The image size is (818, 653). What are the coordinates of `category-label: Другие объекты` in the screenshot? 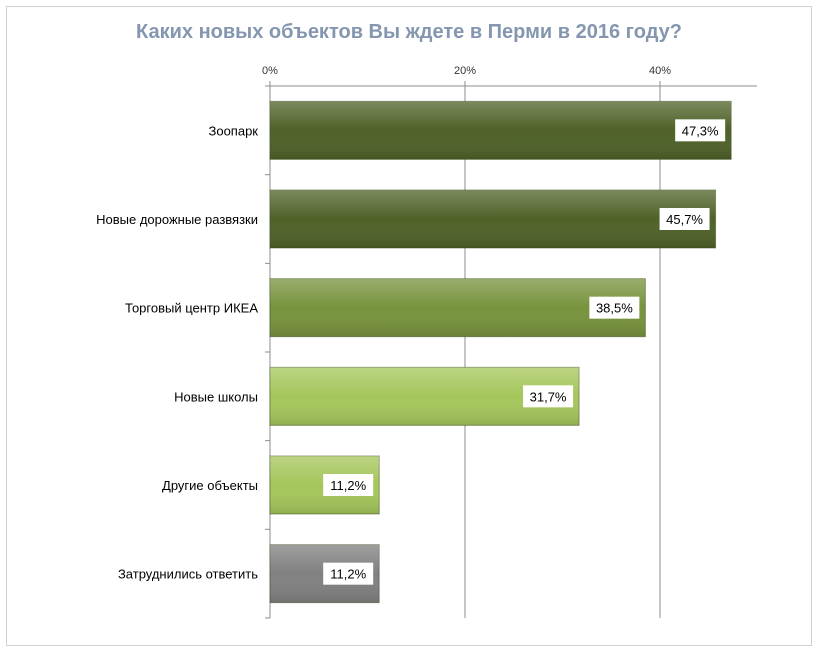 It's located at (210, 485).